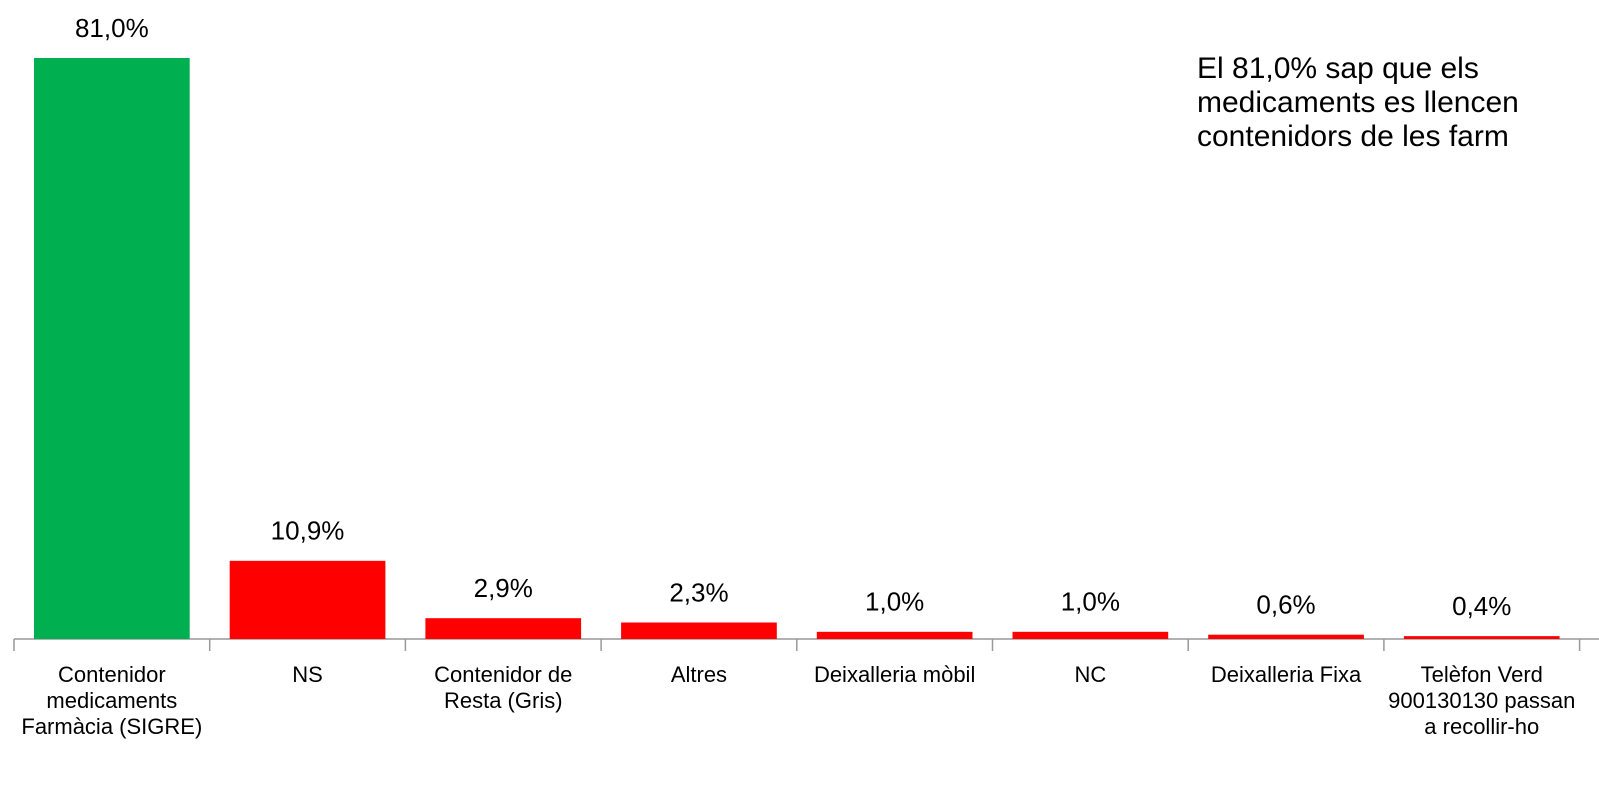  What do you see at coordinates (1338, 68) in the screenshot?
I see `annotation: El 81,0% sap que els` at bounding box center [1338, 68].